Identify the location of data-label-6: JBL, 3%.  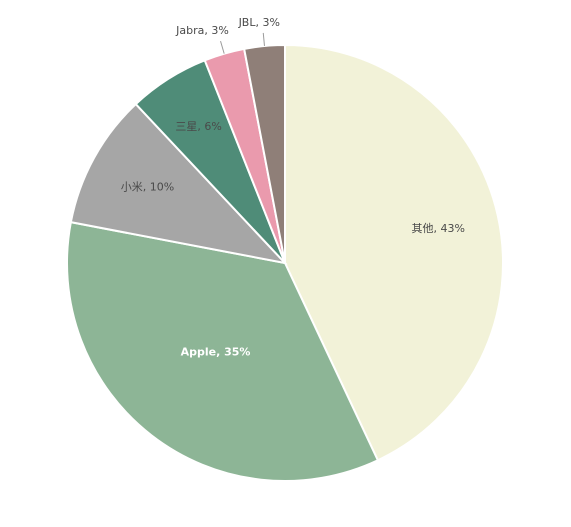
(259, 22).